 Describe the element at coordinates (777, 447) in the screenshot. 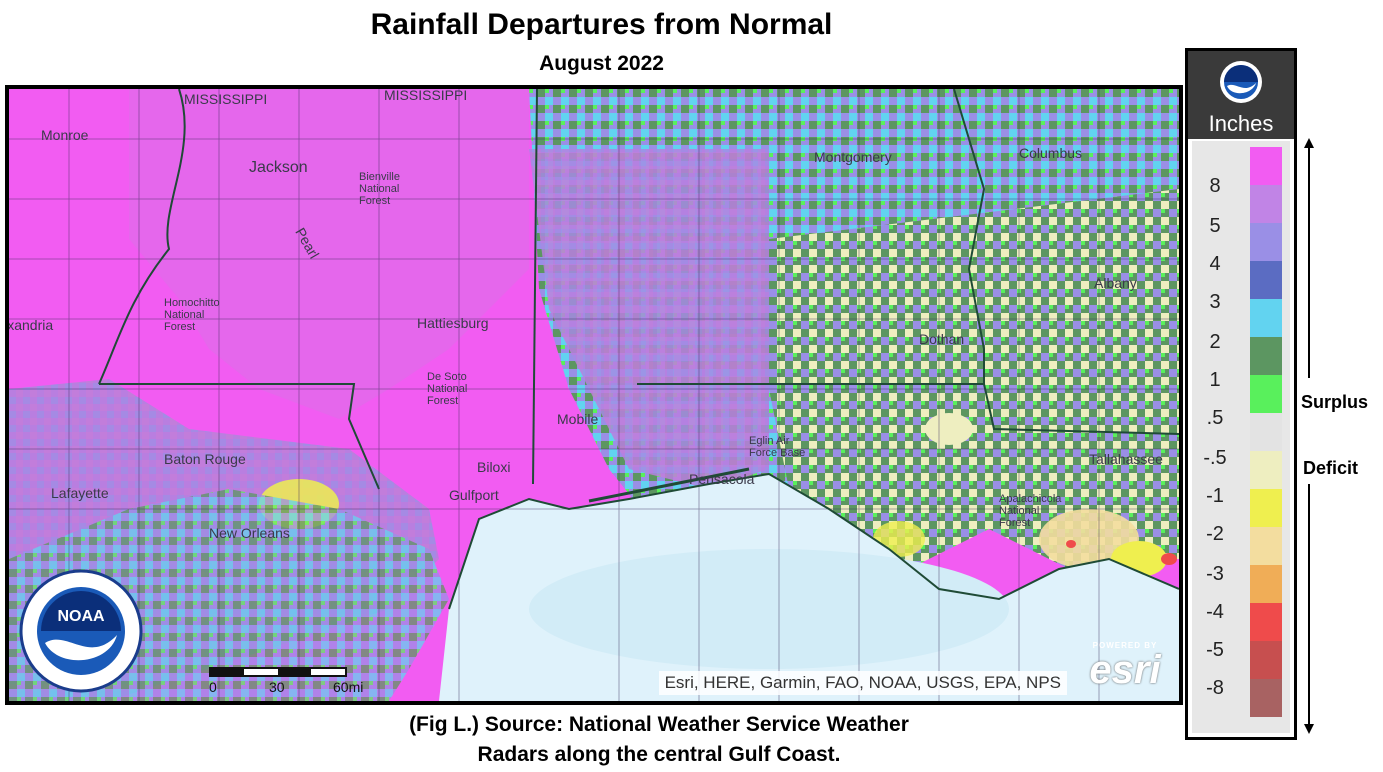

I see `map-label-eglin: Eglin Air Force Base` at that location.